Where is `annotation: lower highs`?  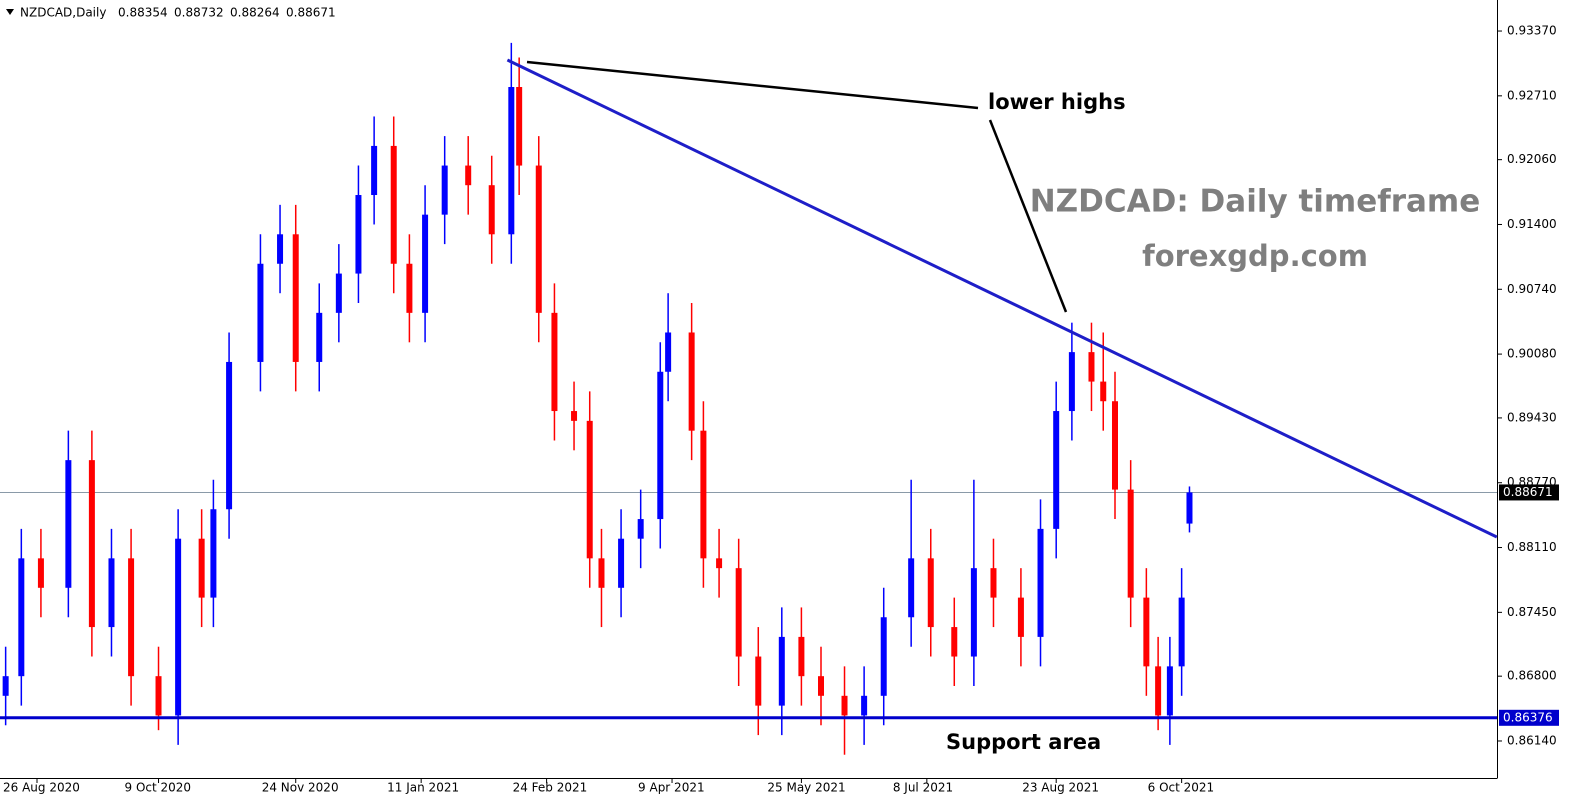 annotation: lower highs is located at coordinates (1057, 102).